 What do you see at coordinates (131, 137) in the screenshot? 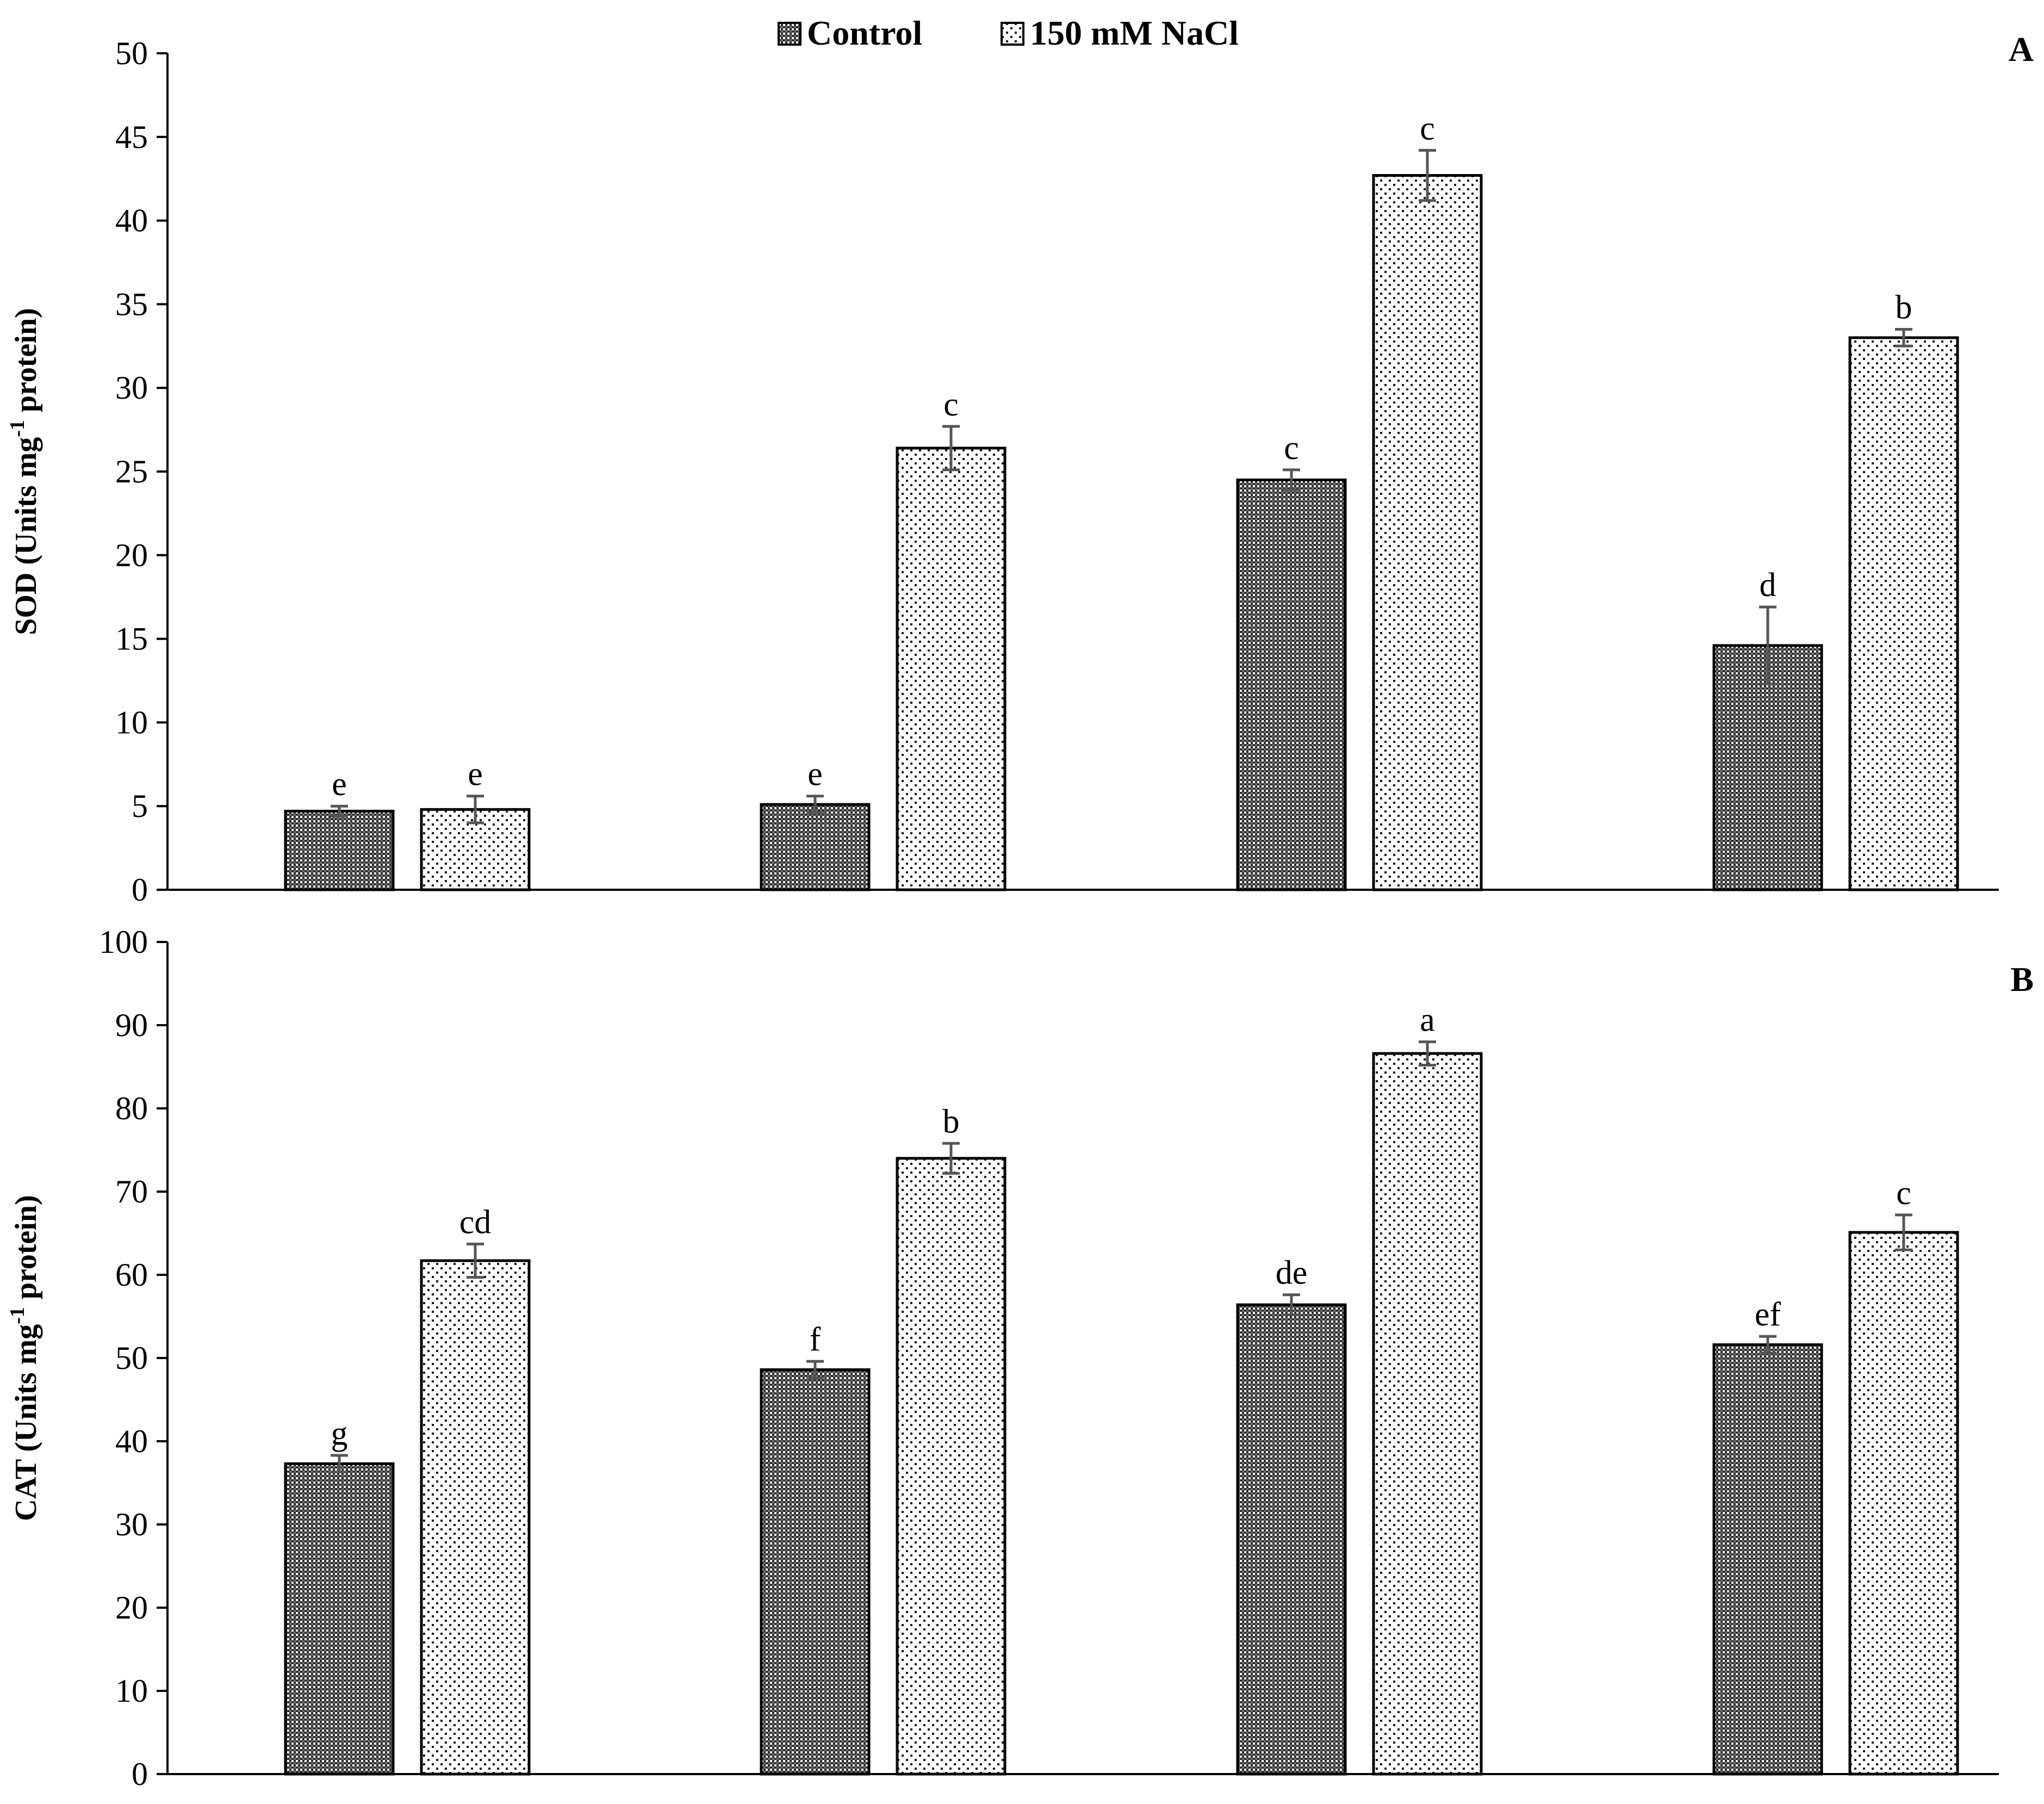
I see `y-tick-label-a: 45` at bounding box center [131, 137].